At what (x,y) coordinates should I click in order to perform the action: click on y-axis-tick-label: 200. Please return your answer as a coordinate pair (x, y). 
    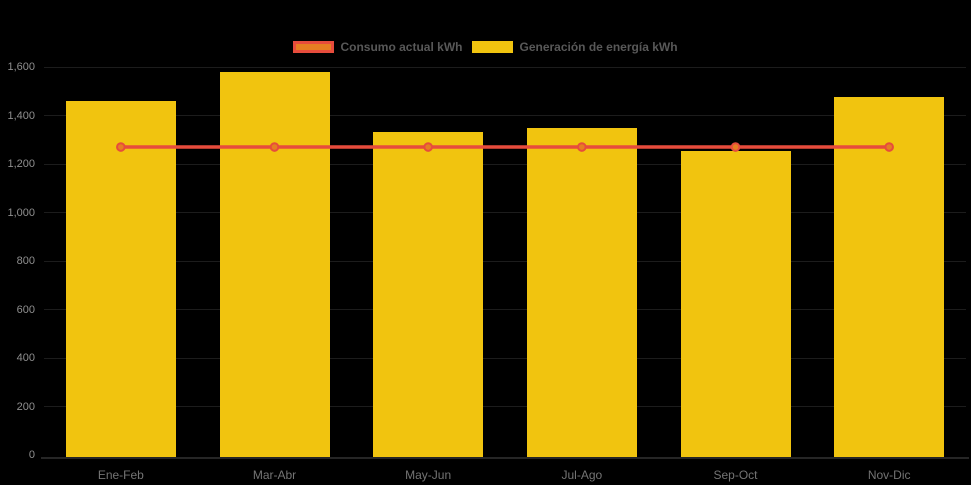
    Looking at the image, I should click on (25, 406).